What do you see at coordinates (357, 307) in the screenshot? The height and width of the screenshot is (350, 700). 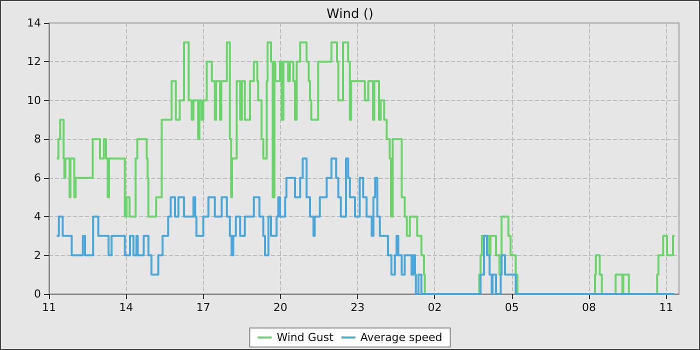 I see `x-tick-label: 23` at bounding box center [357, 307].